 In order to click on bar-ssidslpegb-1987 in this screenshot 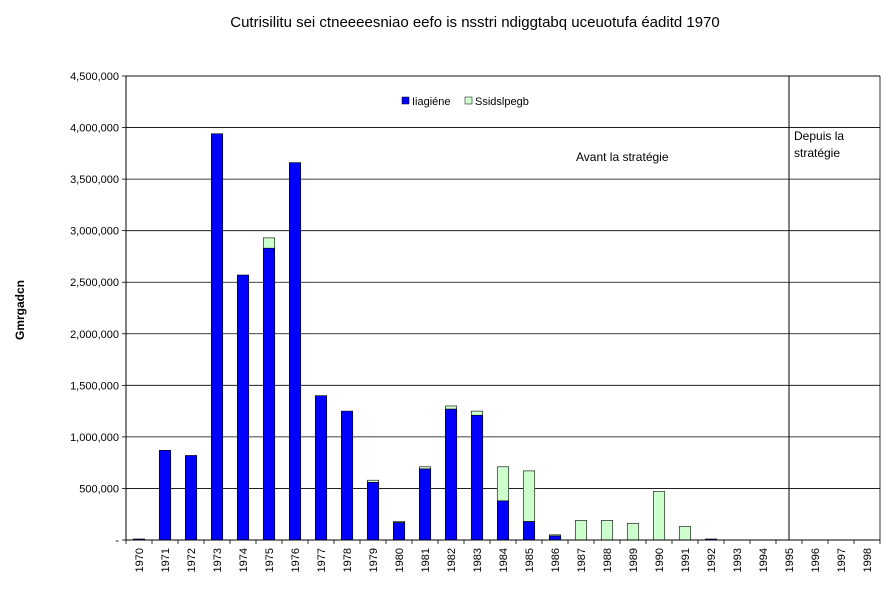, I will do `click(581, 530)`.